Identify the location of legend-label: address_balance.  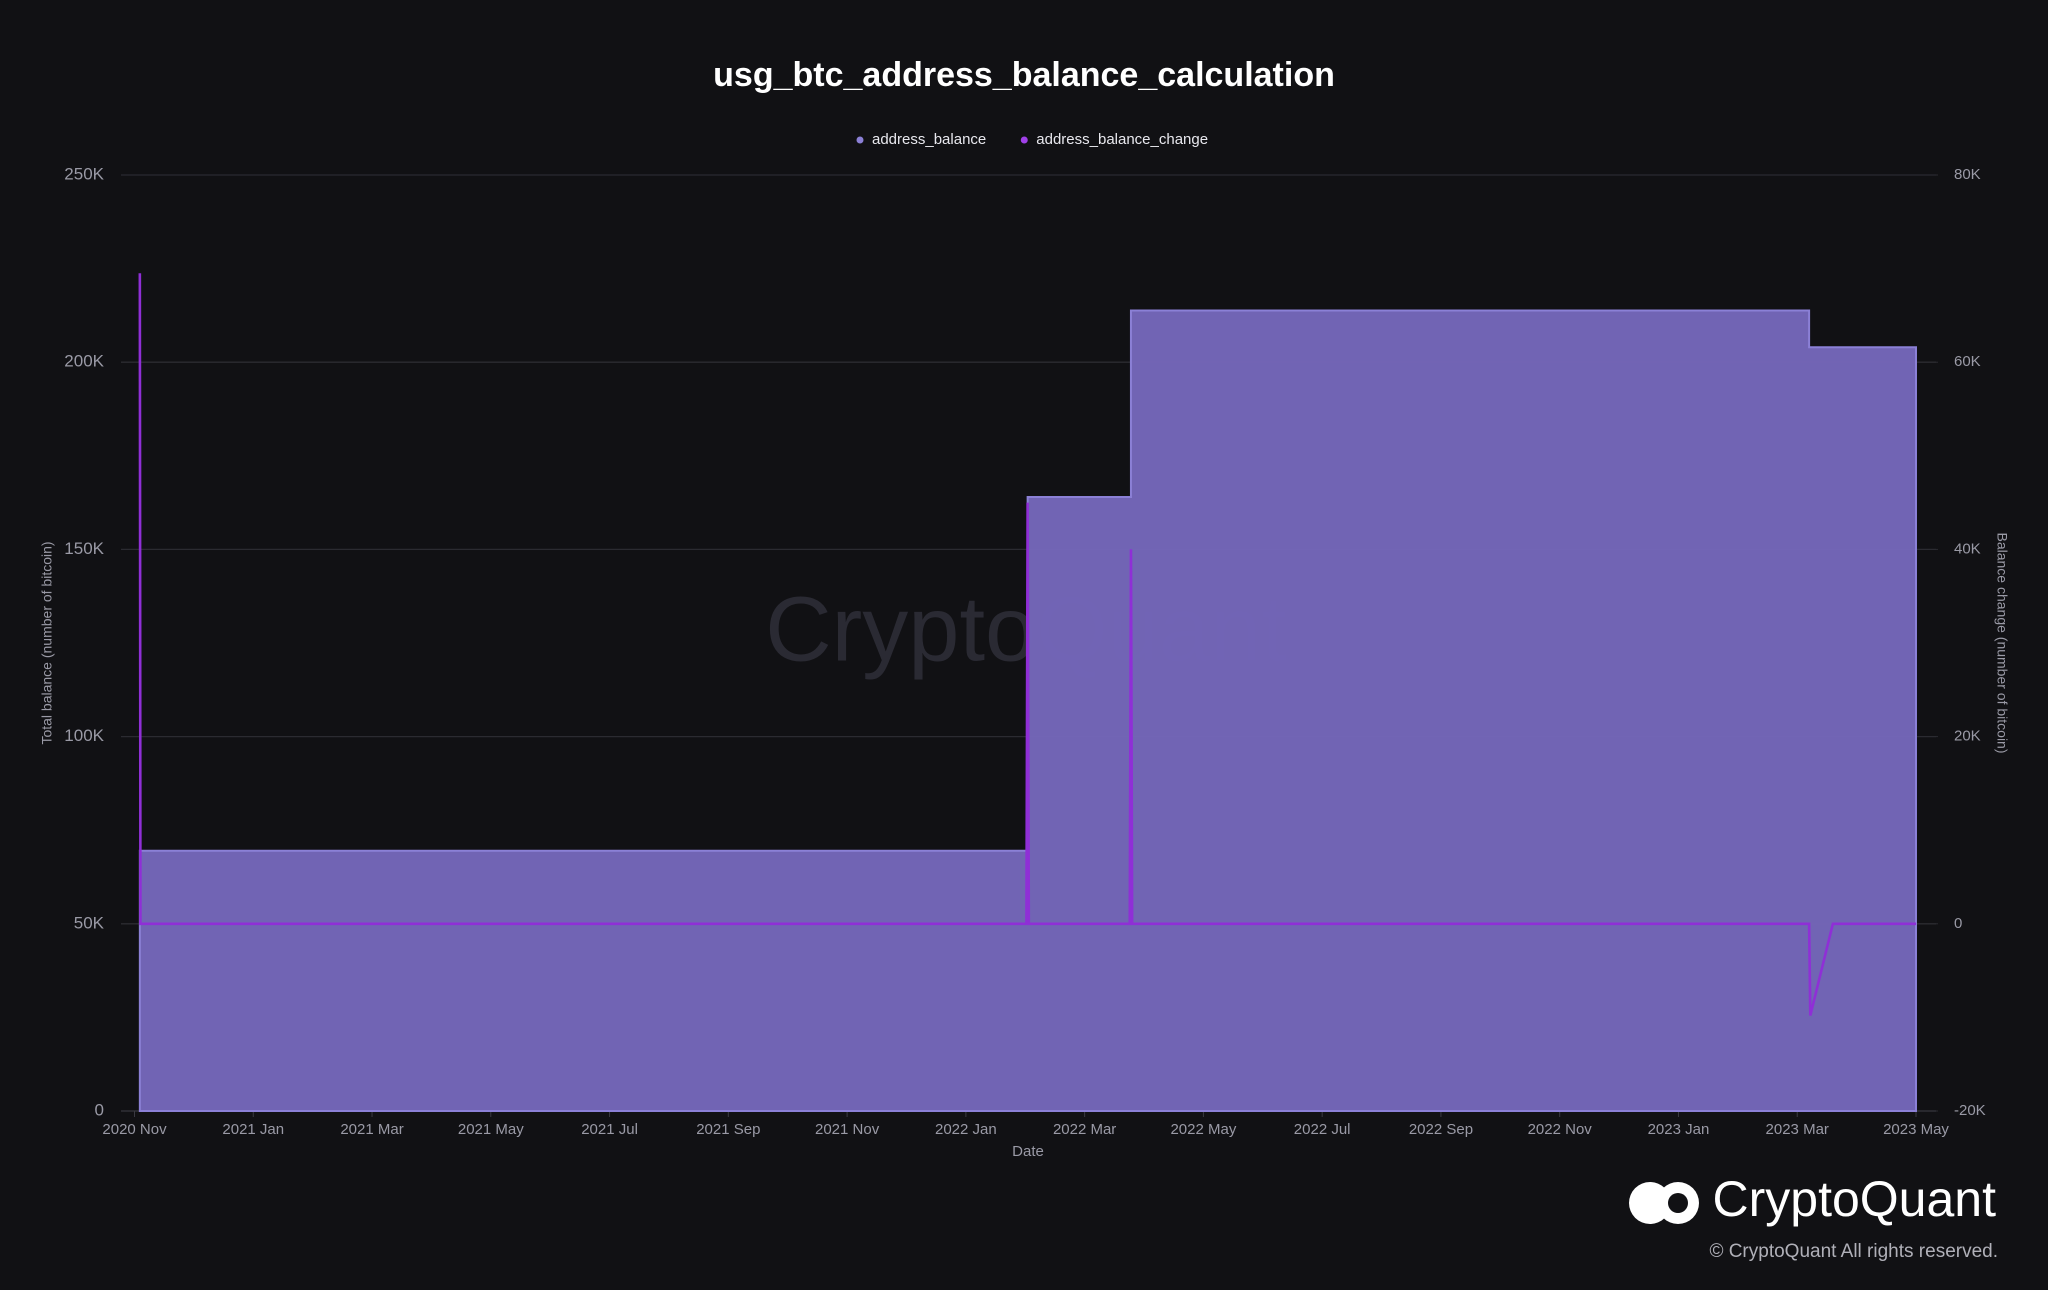
(929, 139).